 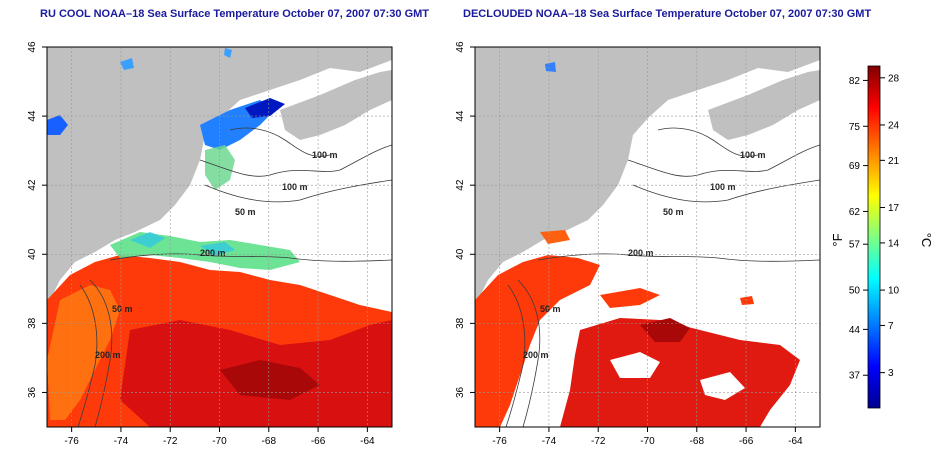 I want to click on celsius-tick-label: 14, so click(x=894, y=243).